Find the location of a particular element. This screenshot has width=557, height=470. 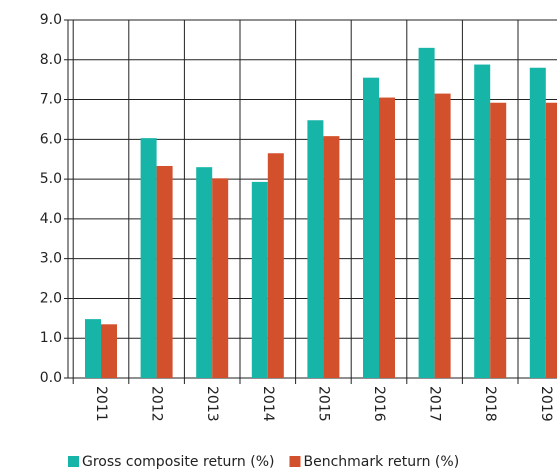

y-tick-label: 1.0 is located at coordinates (51, 338).